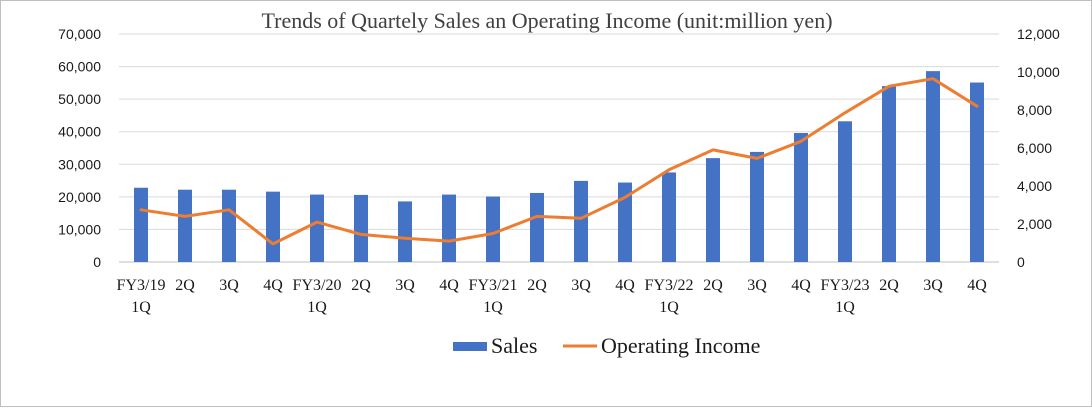  I want to click on left-tick-label: 50,000, so click(79, 99).